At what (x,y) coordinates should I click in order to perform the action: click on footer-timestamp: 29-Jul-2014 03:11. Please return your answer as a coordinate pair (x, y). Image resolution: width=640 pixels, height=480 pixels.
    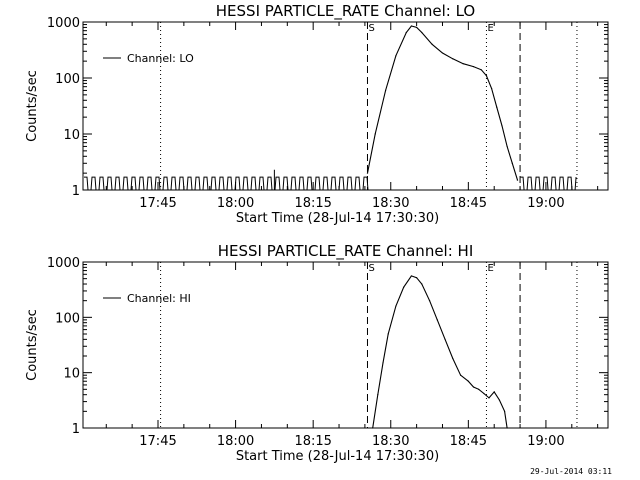
    Looking at the image, I should click on (571, 471).